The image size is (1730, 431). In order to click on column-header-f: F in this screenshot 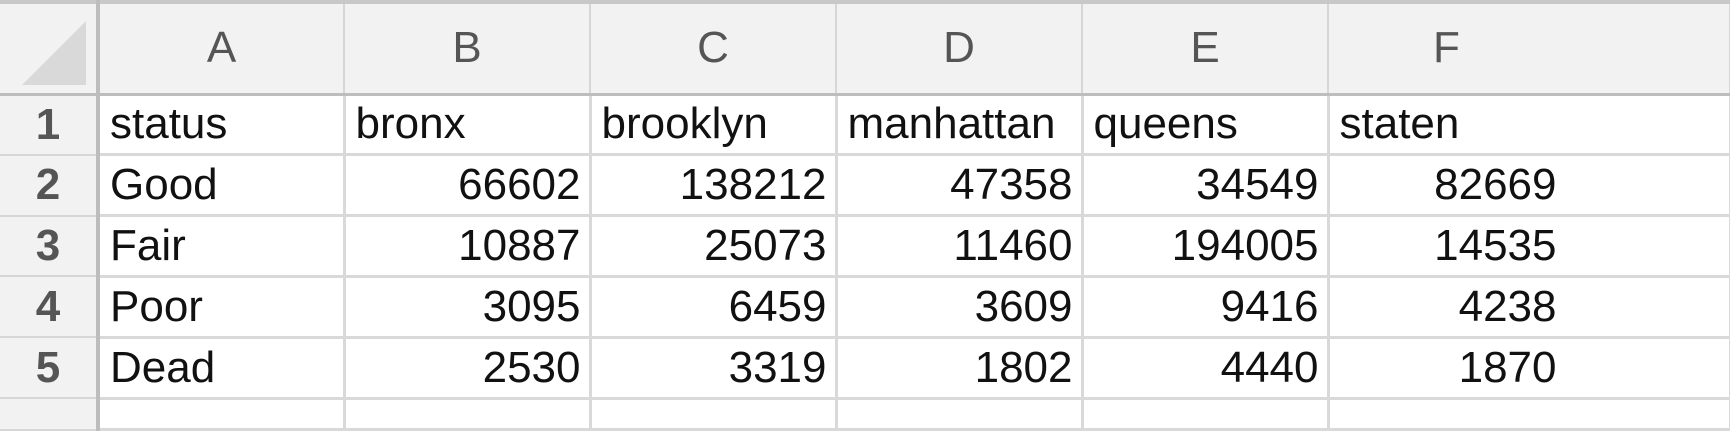, I will do `click(1529, 48)`.